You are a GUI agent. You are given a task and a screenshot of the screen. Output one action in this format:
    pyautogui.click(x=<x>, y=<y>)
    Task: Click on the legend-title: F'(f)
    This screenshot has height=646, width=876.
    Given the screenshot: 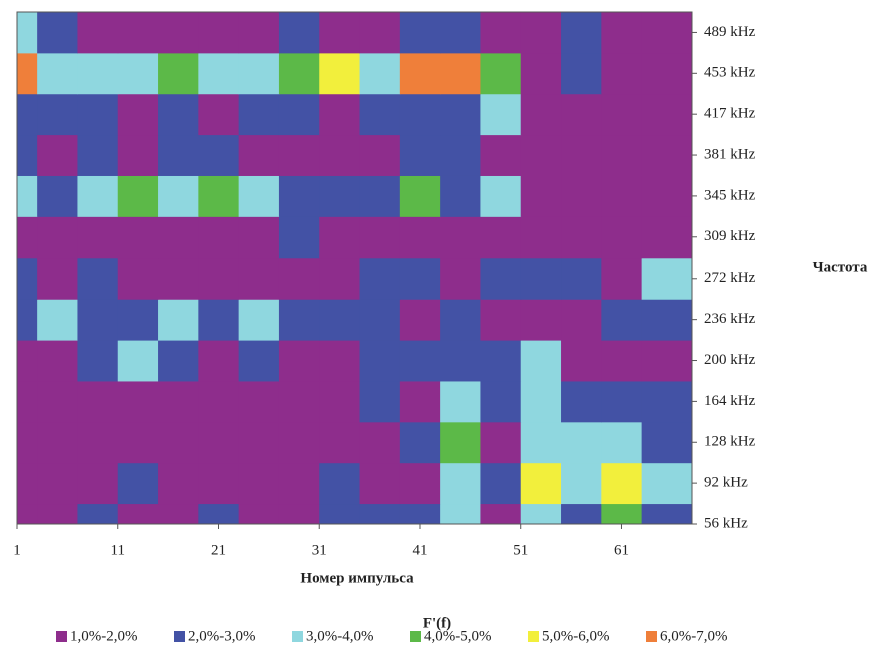 What is the action you would take?
    pyautogui.click(x=437, y=623)
    